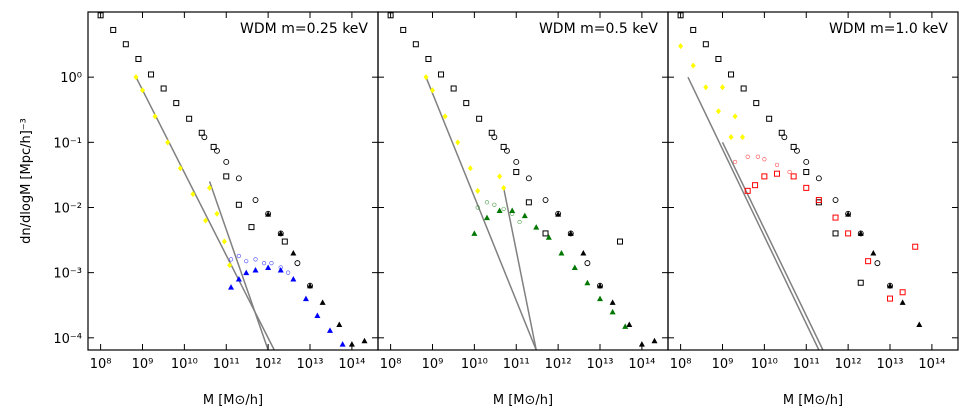  Describe the element at coordinates (888, 29) in the screenshot. I see `annotation: WDM m=1.0 keV` at that location.